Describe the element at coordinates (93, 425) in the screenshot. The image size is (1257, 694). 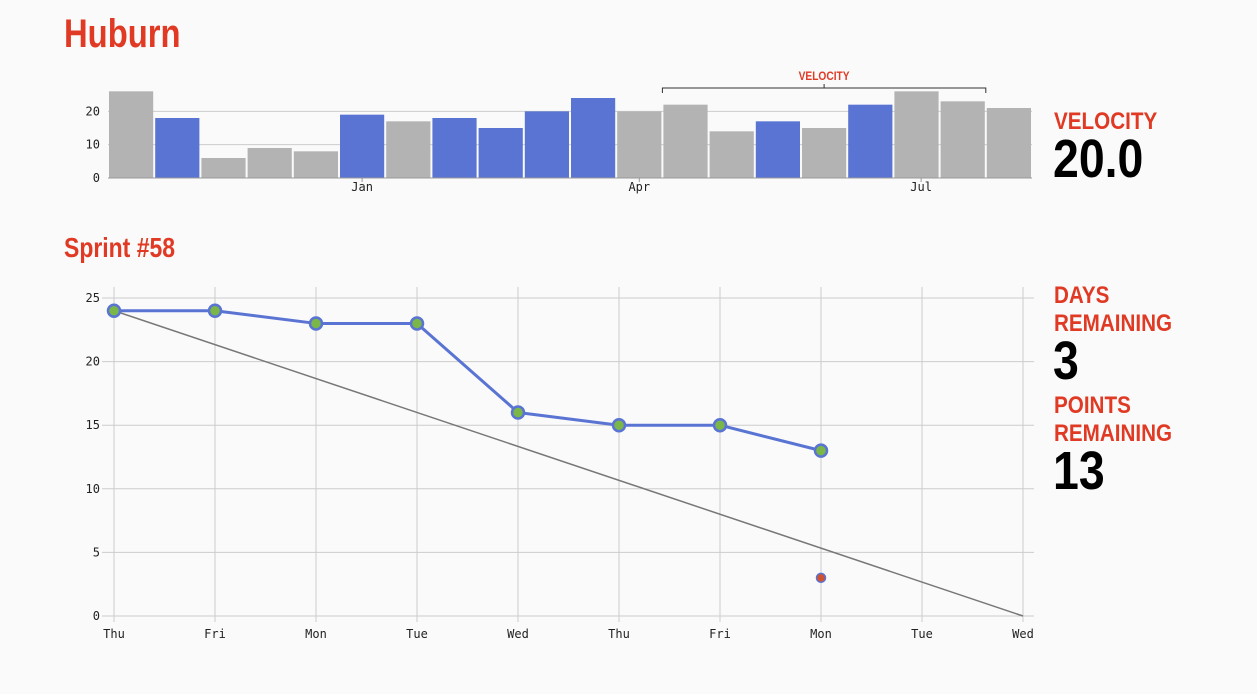
I see `burndown-y-tick-label: 15` at that location.